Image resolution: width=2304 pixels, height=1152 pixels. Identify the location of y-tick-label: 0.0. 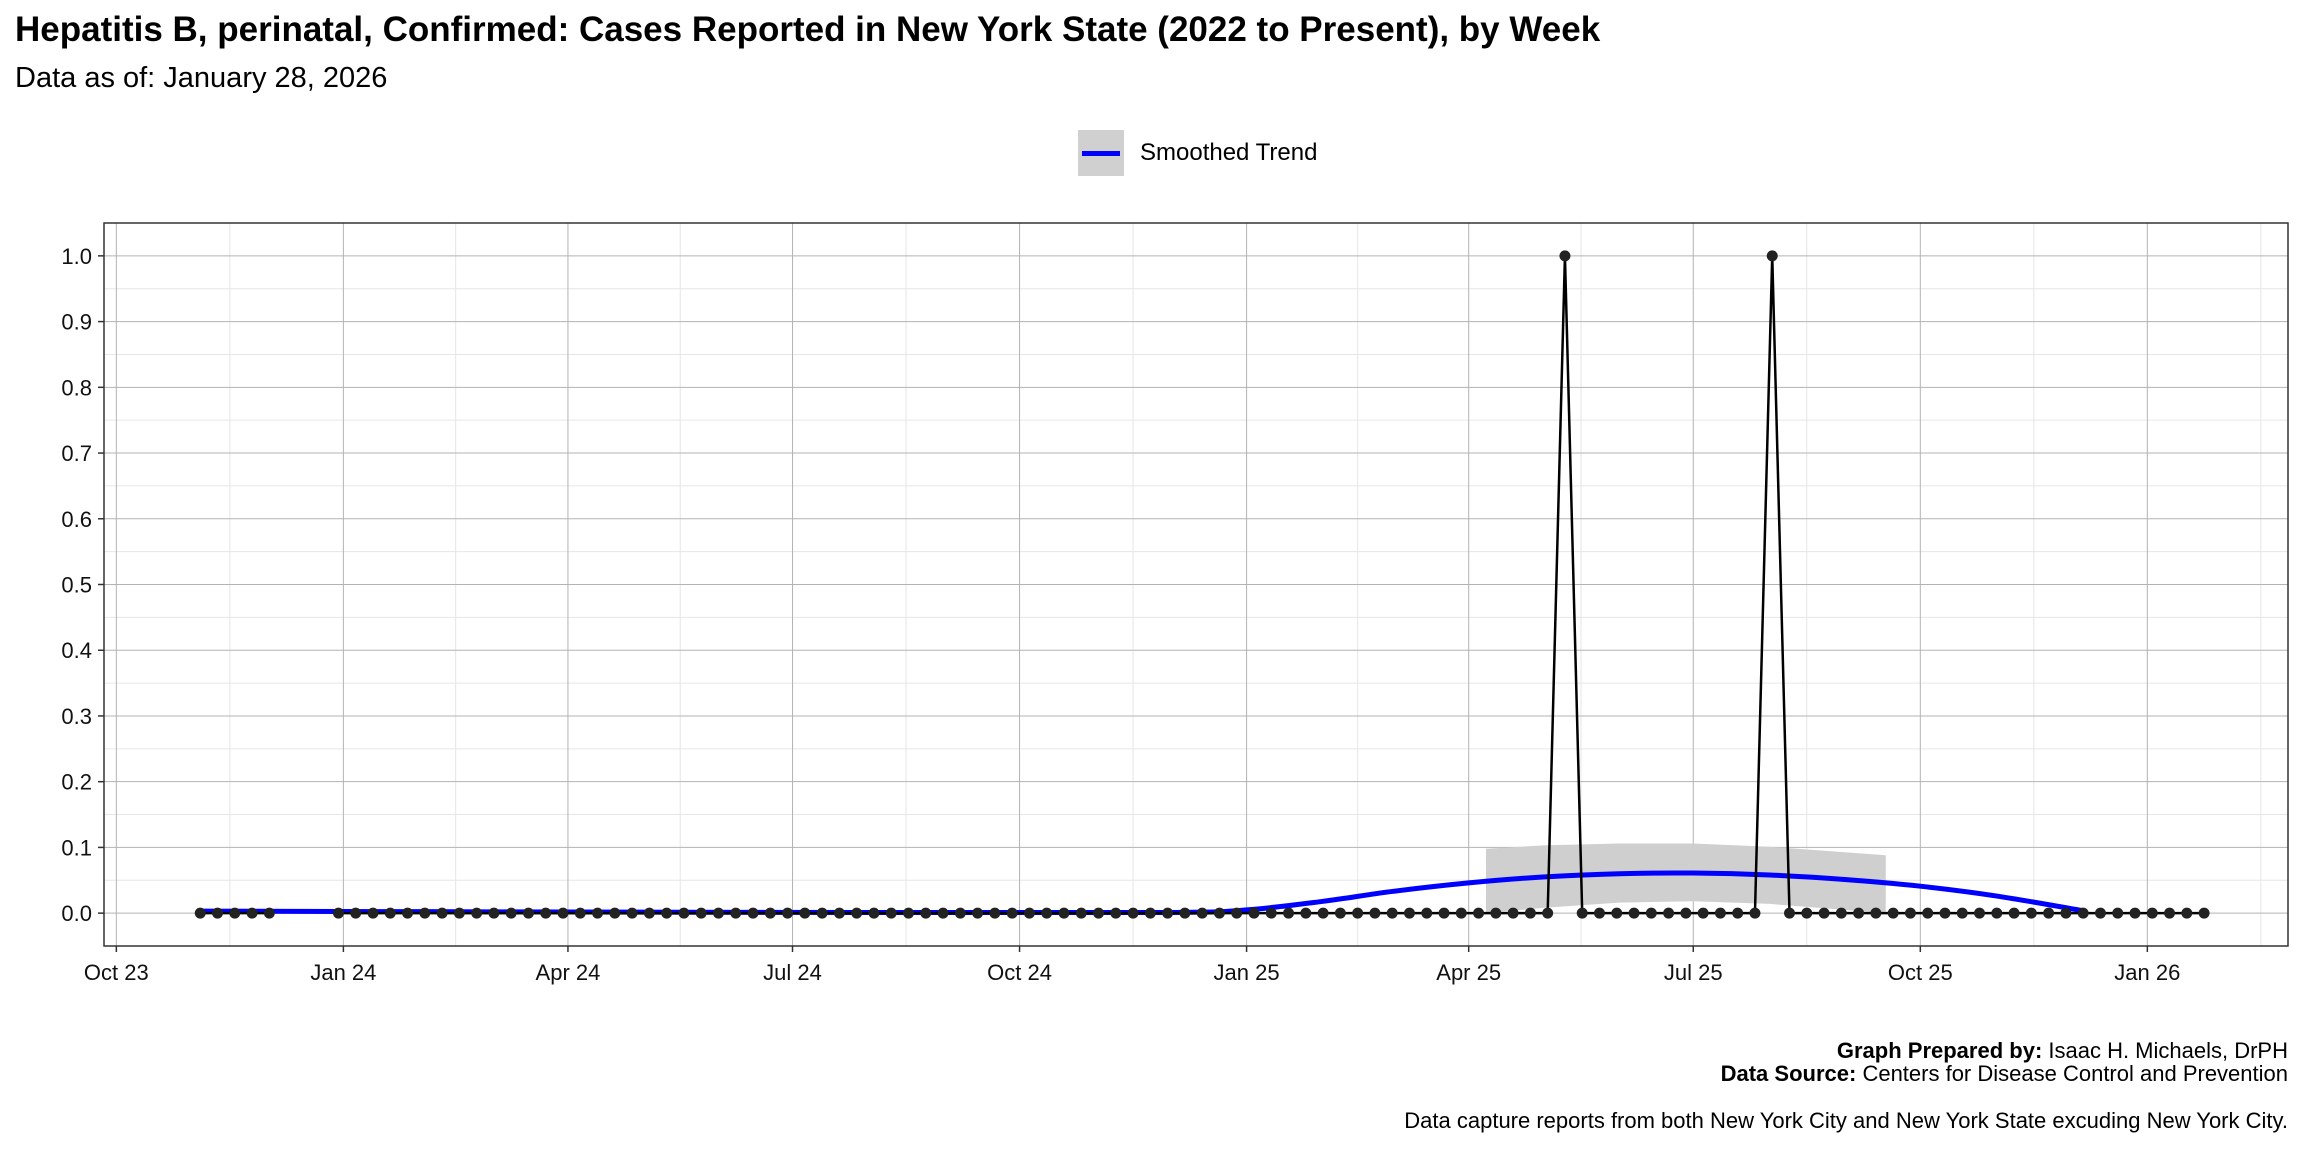
(76, 913).